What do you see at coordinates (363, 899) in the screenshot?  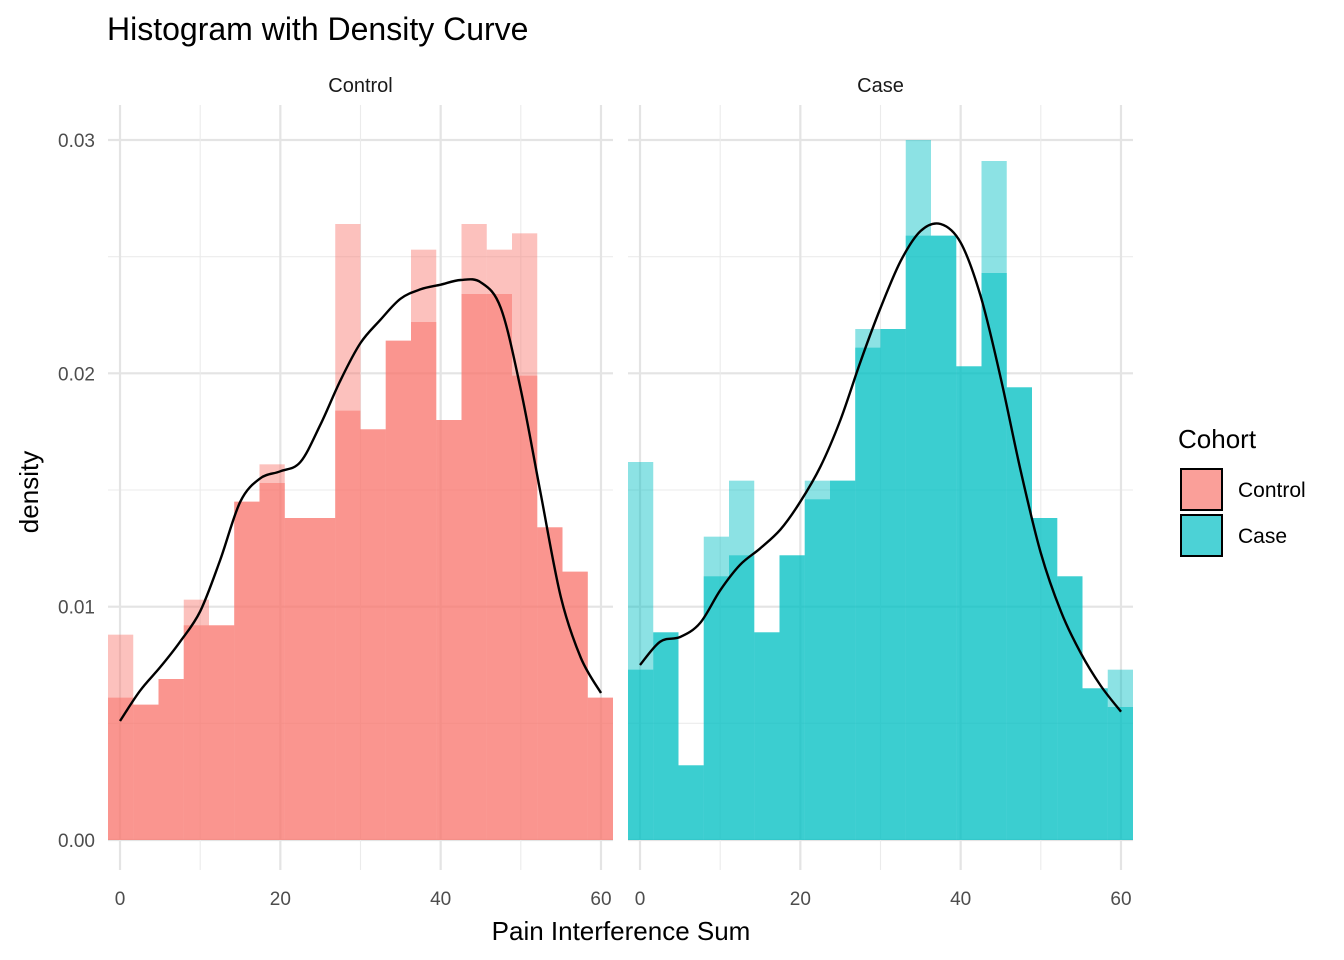 I see `x-tick-labels: 0 20 40 60` at bounding box center [363, 899].